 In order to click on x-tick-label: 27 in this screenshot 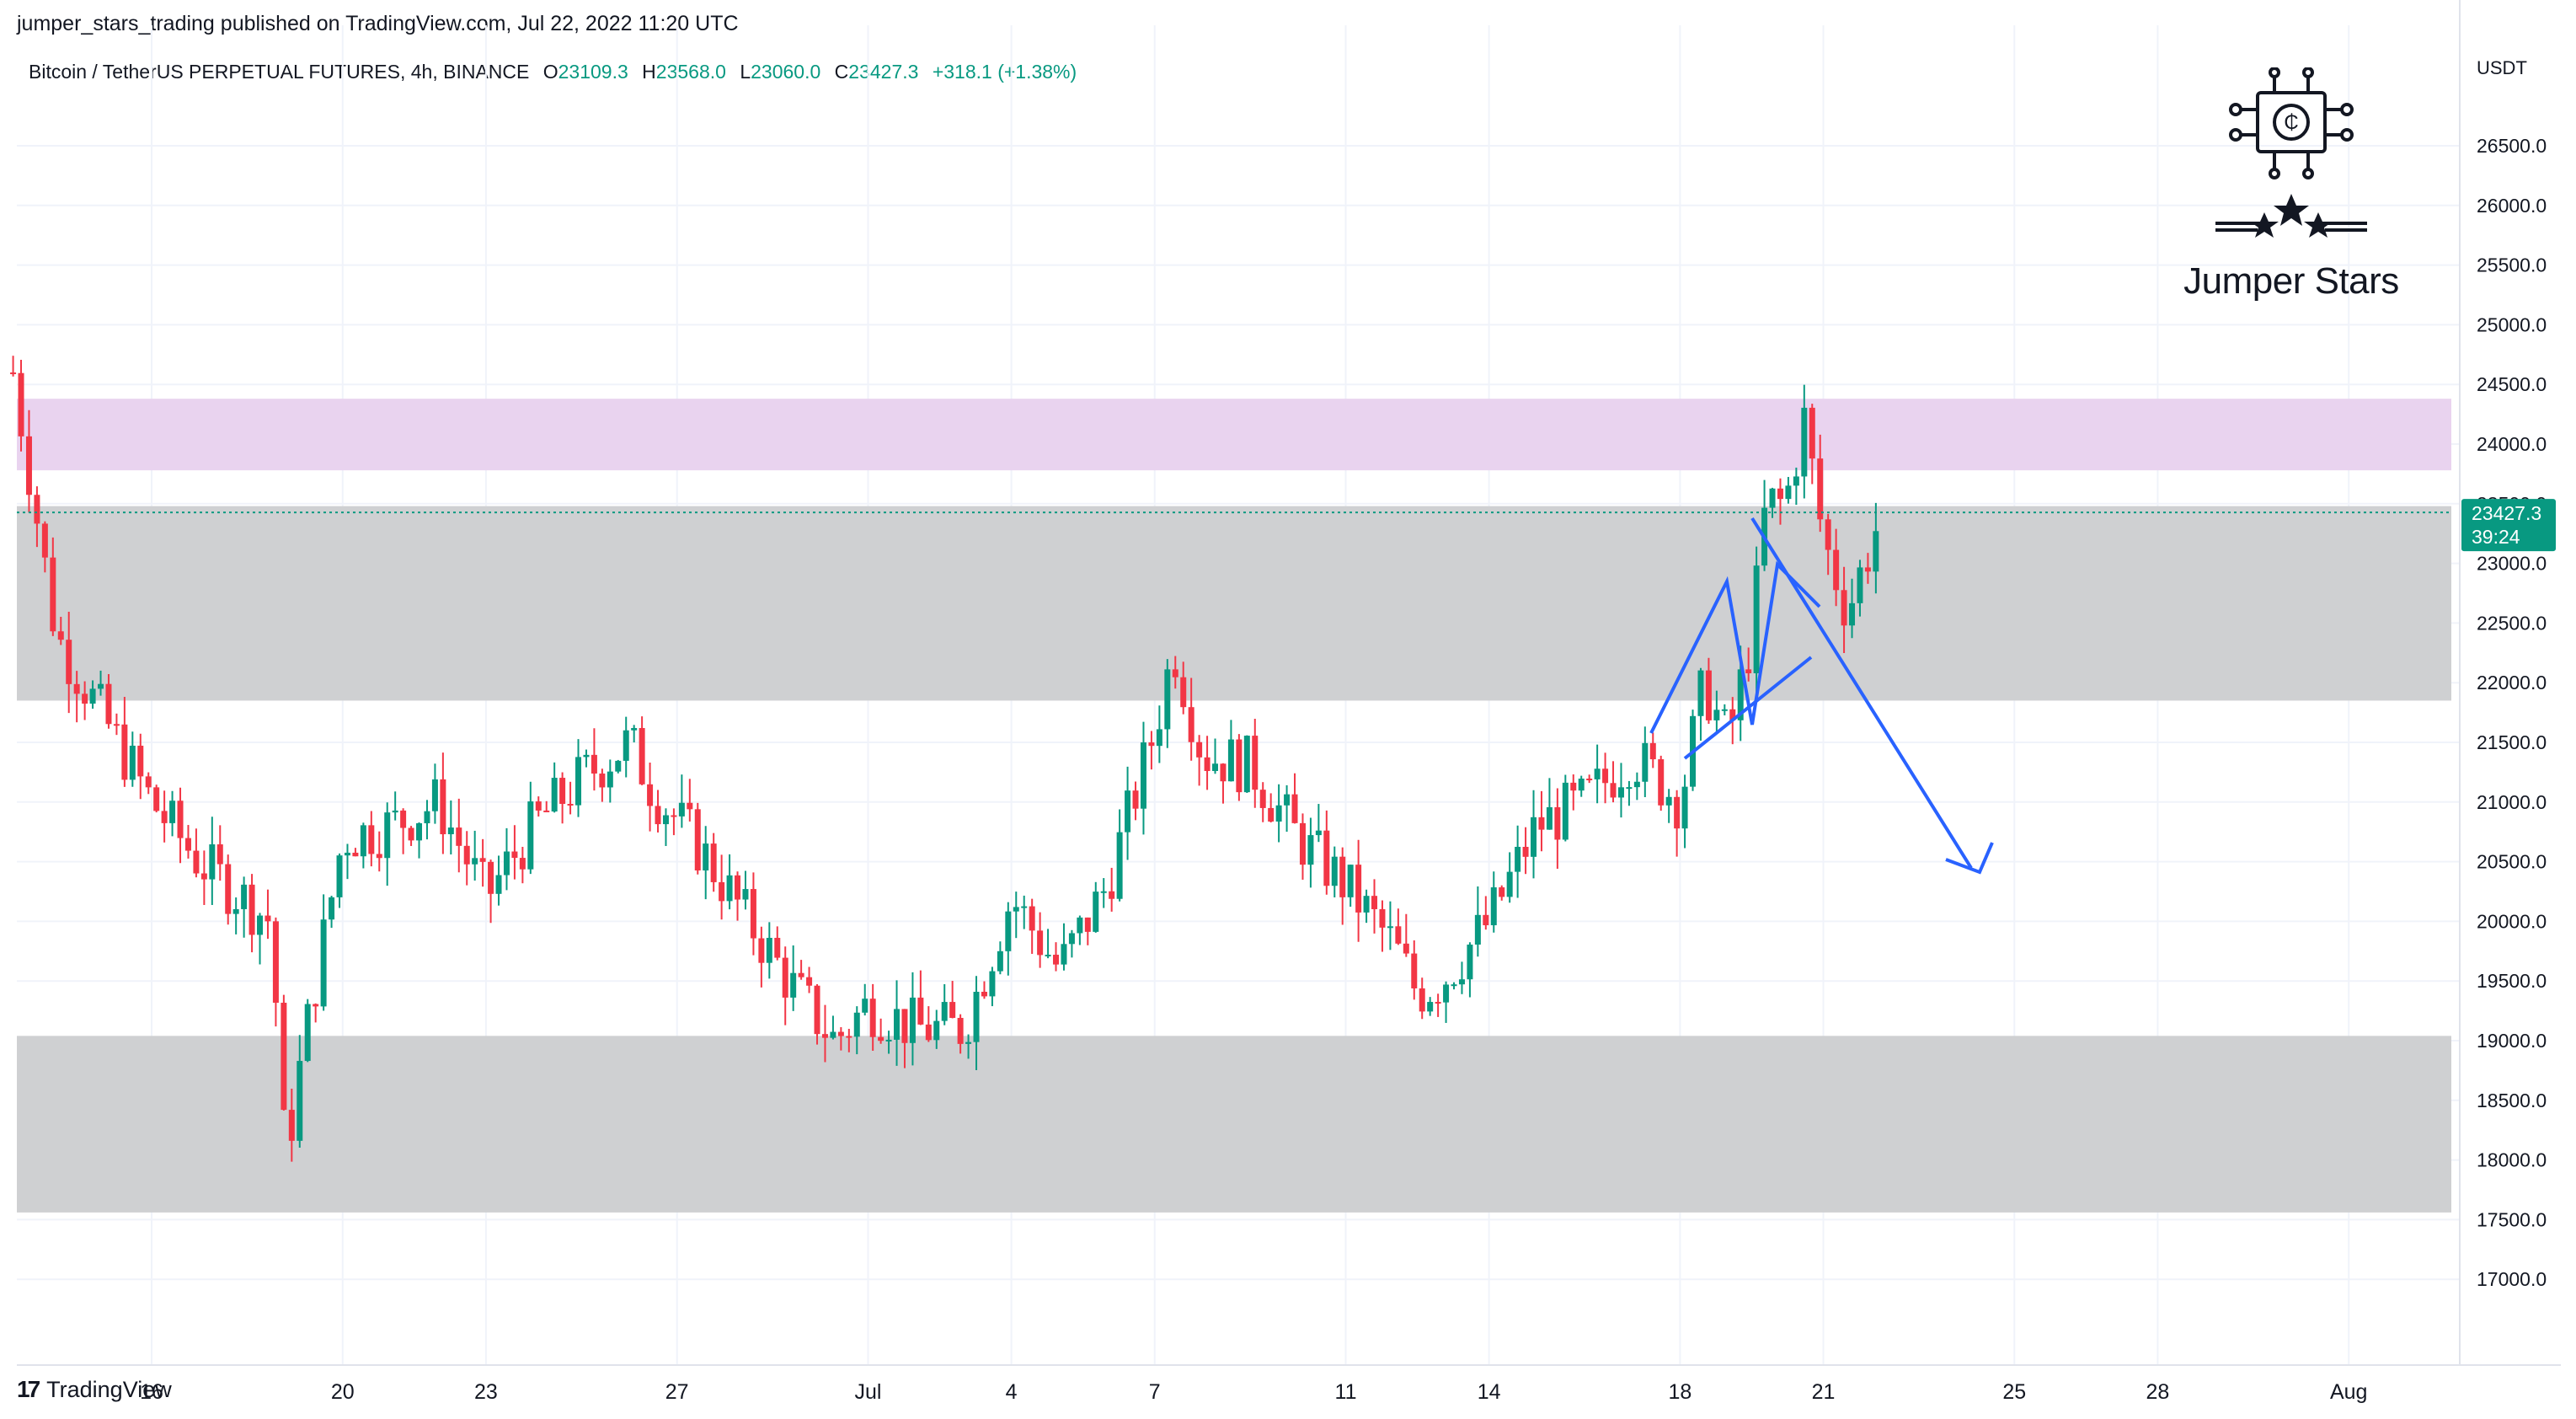, I will do `click(677, 1392)`.